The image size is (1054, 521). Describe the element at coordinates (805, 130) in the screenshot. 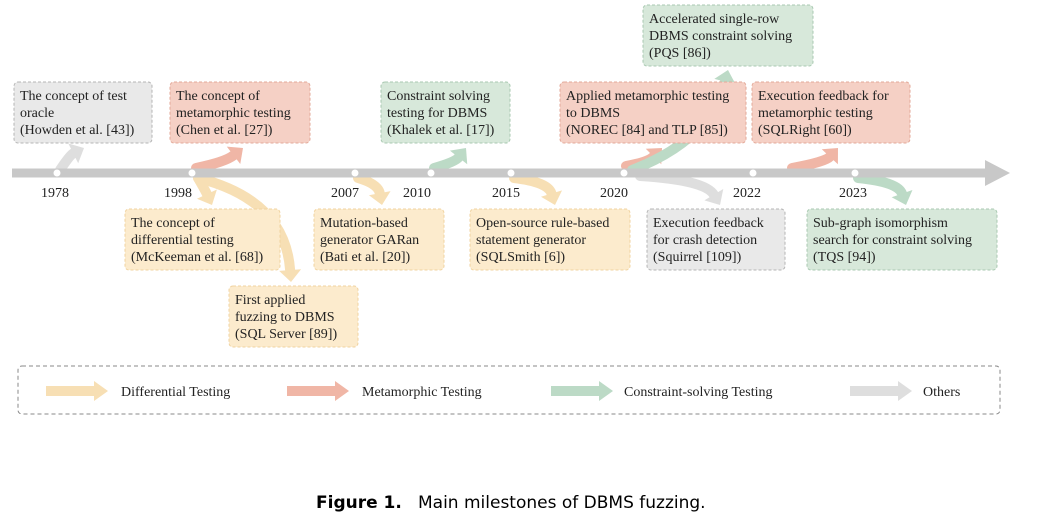

I see `milestone-text: (SQLRight [60])` at that location.